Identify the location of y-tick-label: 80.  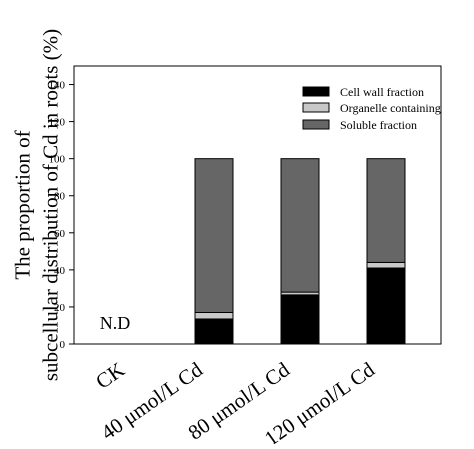
(60, 197).